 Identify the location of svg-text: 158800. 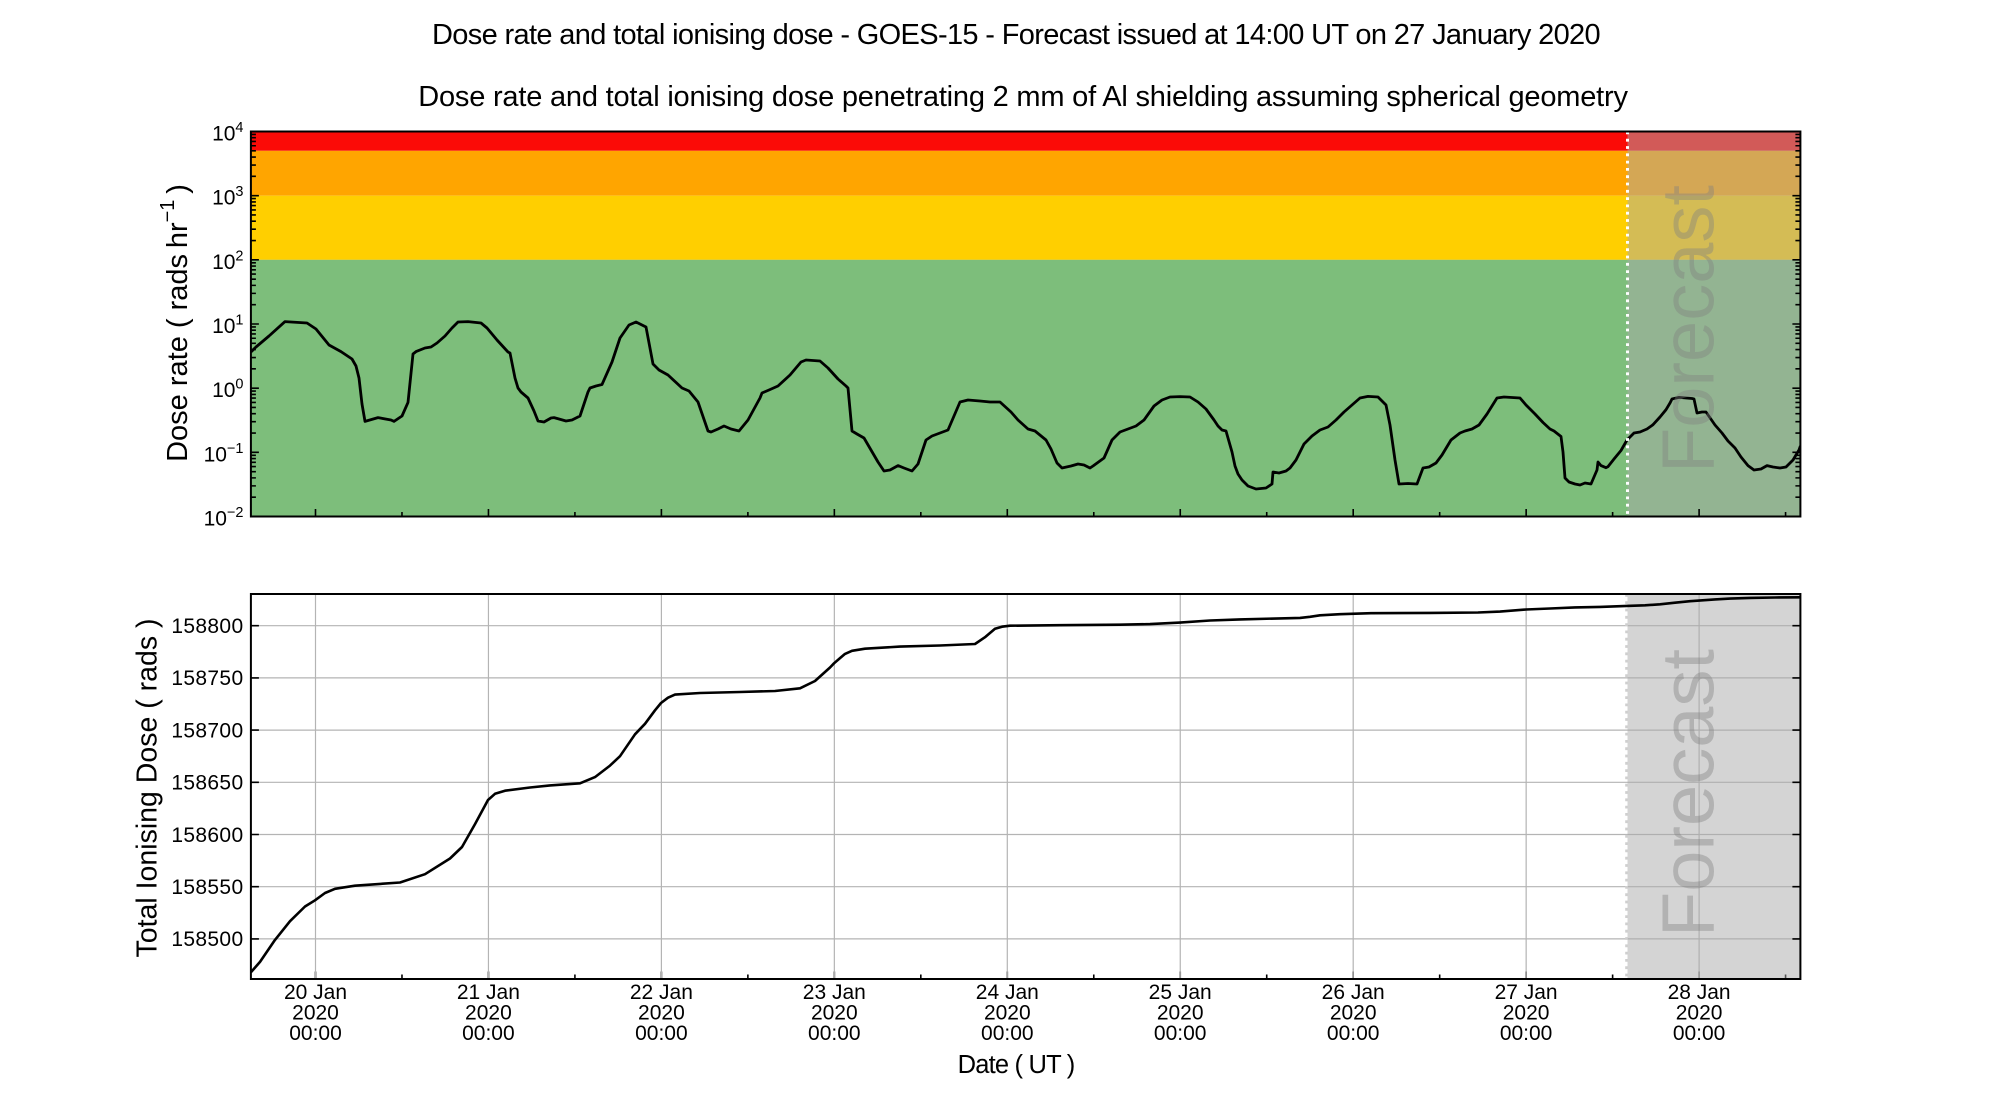
(207, 626).